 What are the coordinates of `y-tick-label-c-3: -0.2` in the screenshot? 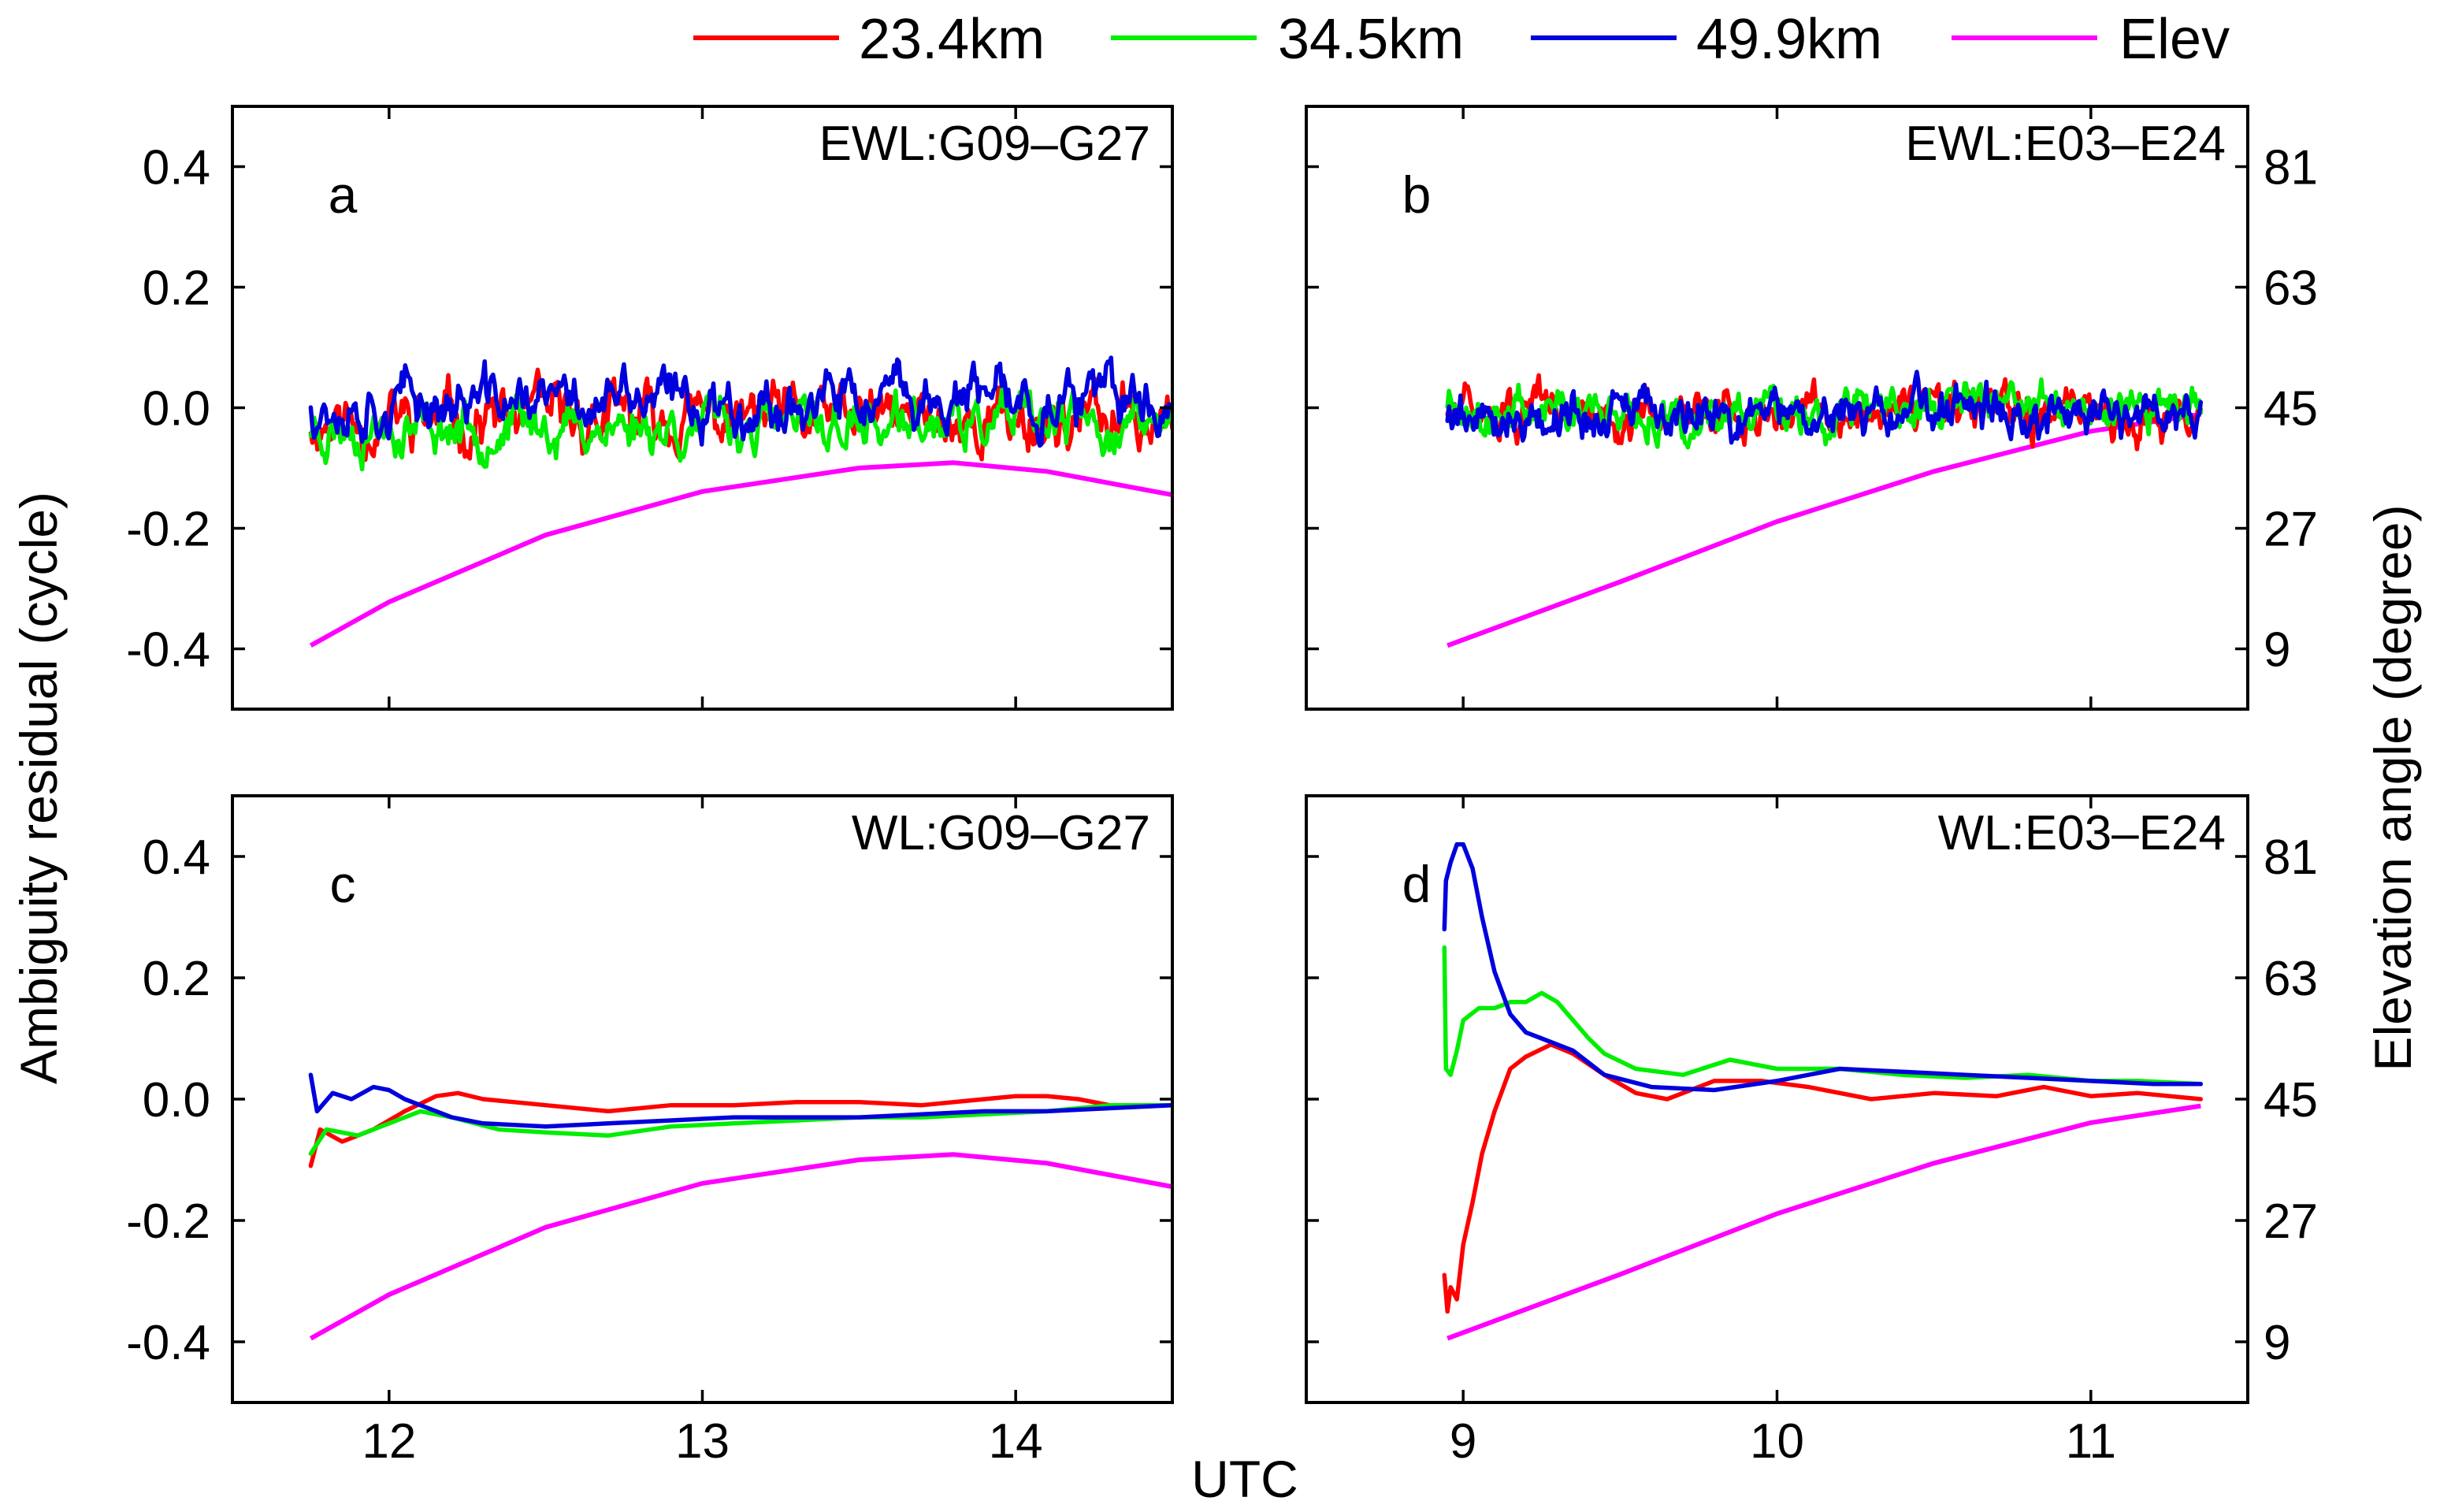 It's located at (168, 1221).